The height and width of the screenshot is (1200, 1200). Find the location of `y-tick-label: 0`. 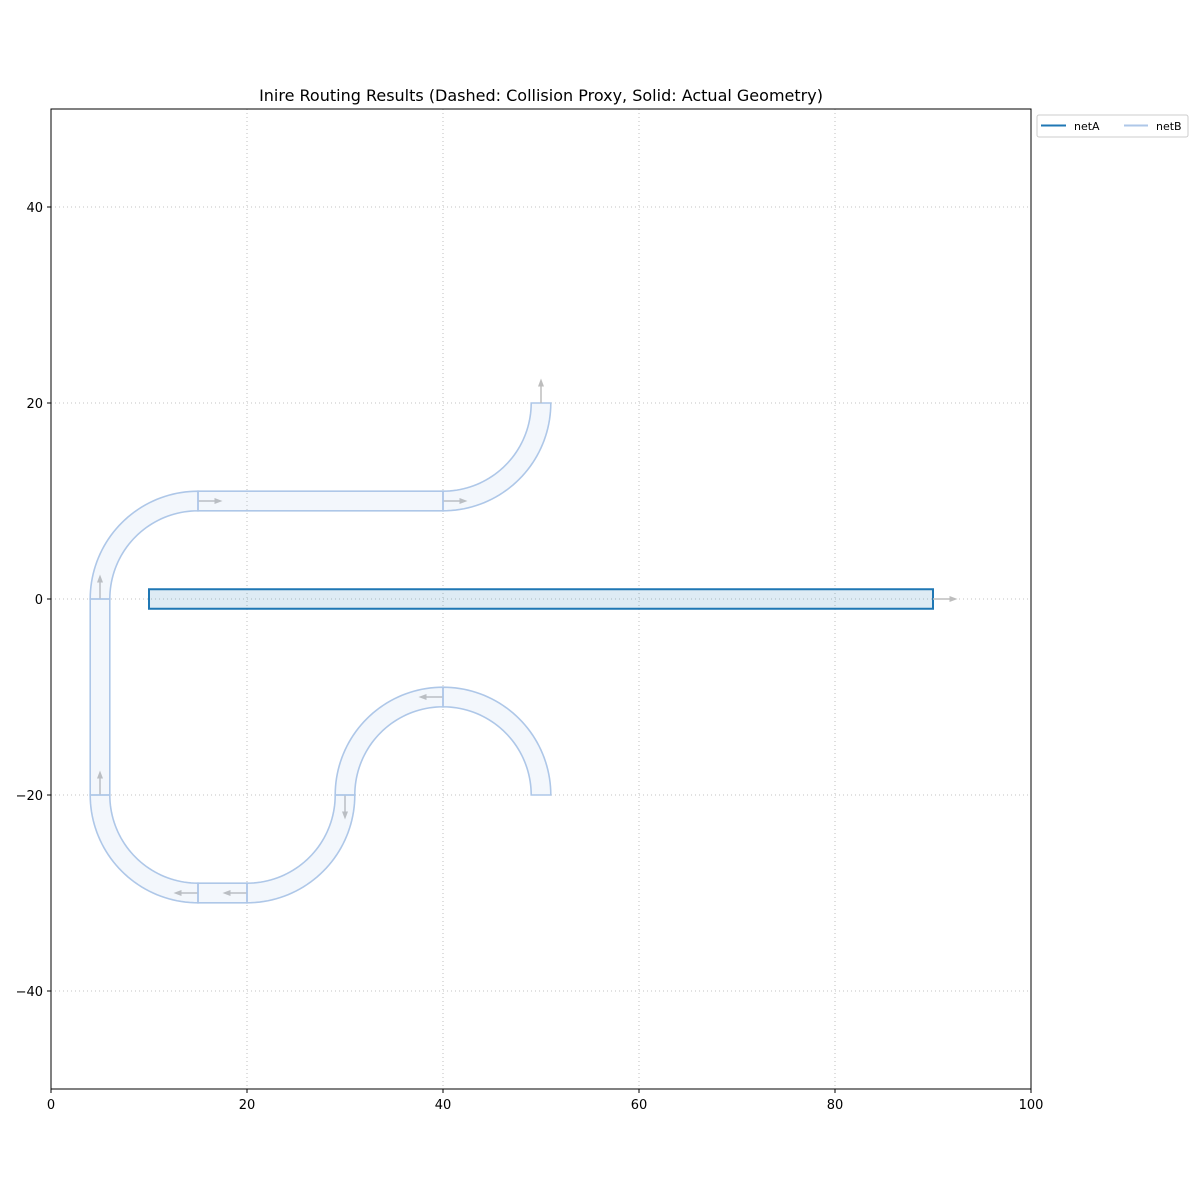

y-tick-label: 0 is located at coordinates (39, 600).